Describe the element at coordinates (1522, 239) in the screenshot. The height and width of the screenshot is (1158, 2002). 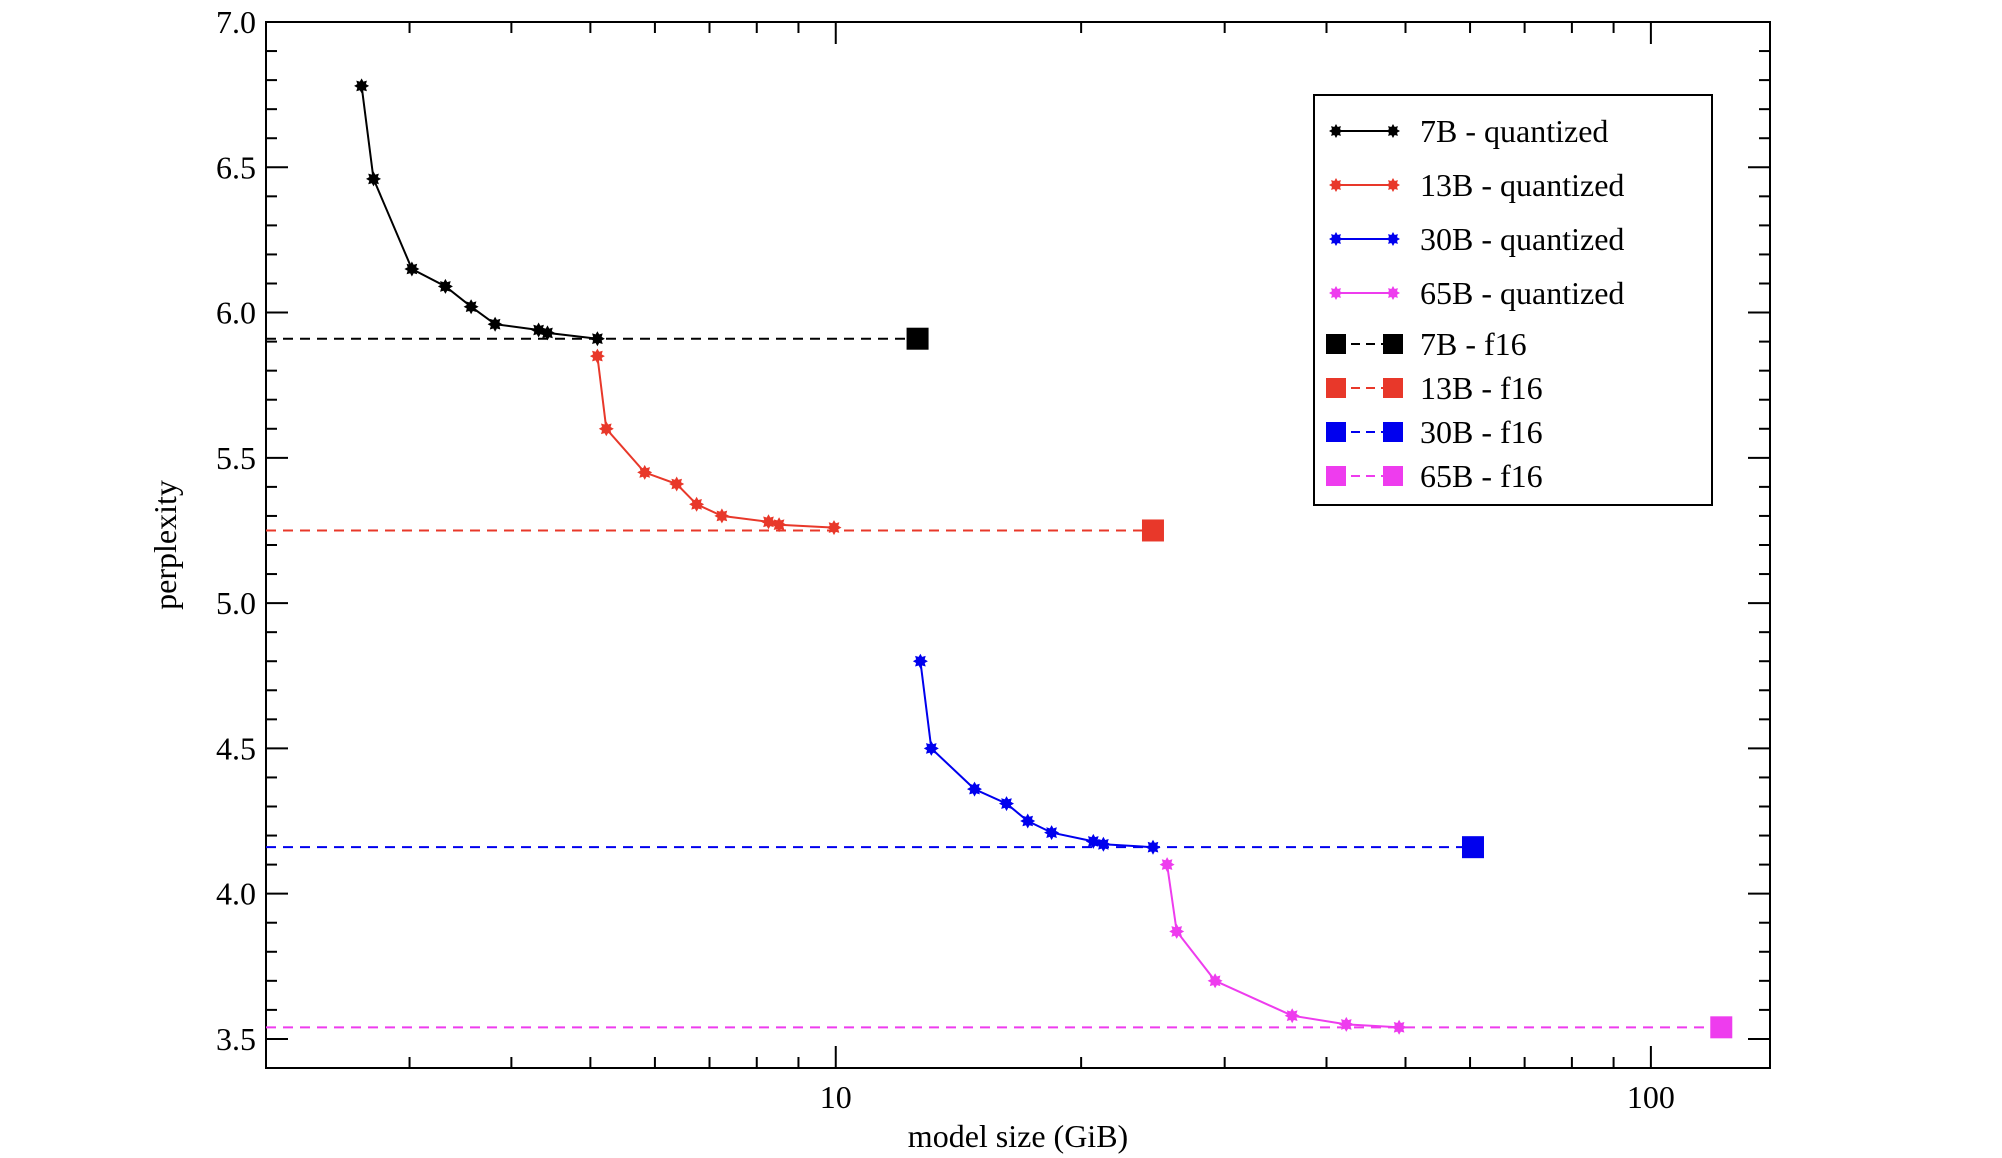
I see `legend-label: 30B - quantized` at that location.